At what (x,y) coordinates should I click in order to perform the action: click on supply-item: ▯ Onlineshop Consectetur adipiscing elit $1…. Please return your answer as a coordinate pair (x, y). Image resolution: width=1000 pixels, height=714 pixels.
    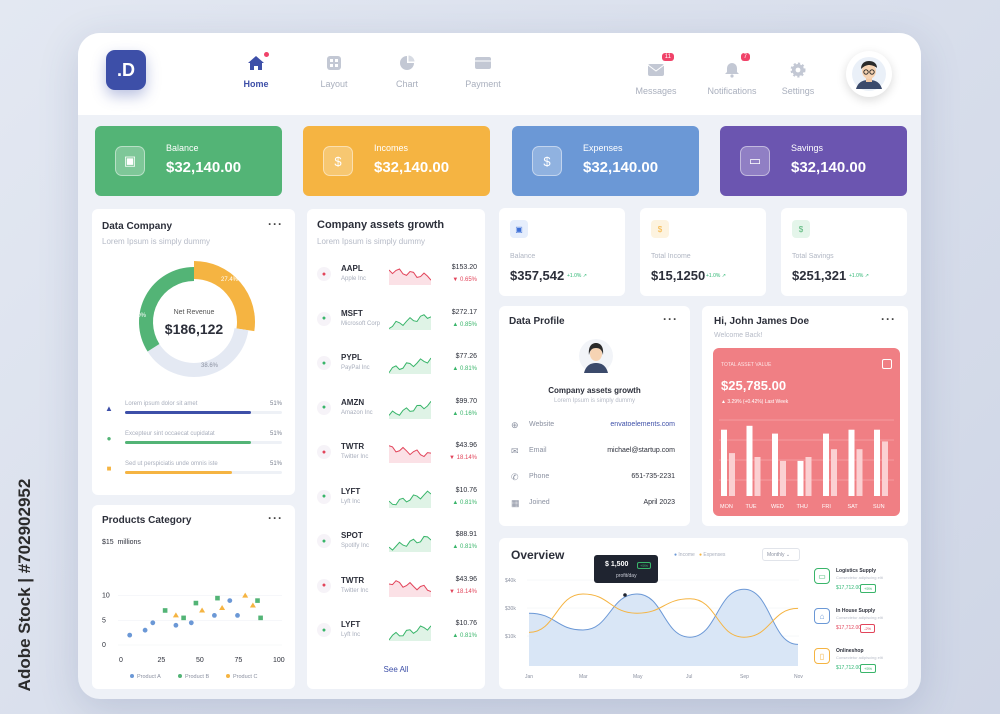
    Looking at the image, I should click on (854, 668).